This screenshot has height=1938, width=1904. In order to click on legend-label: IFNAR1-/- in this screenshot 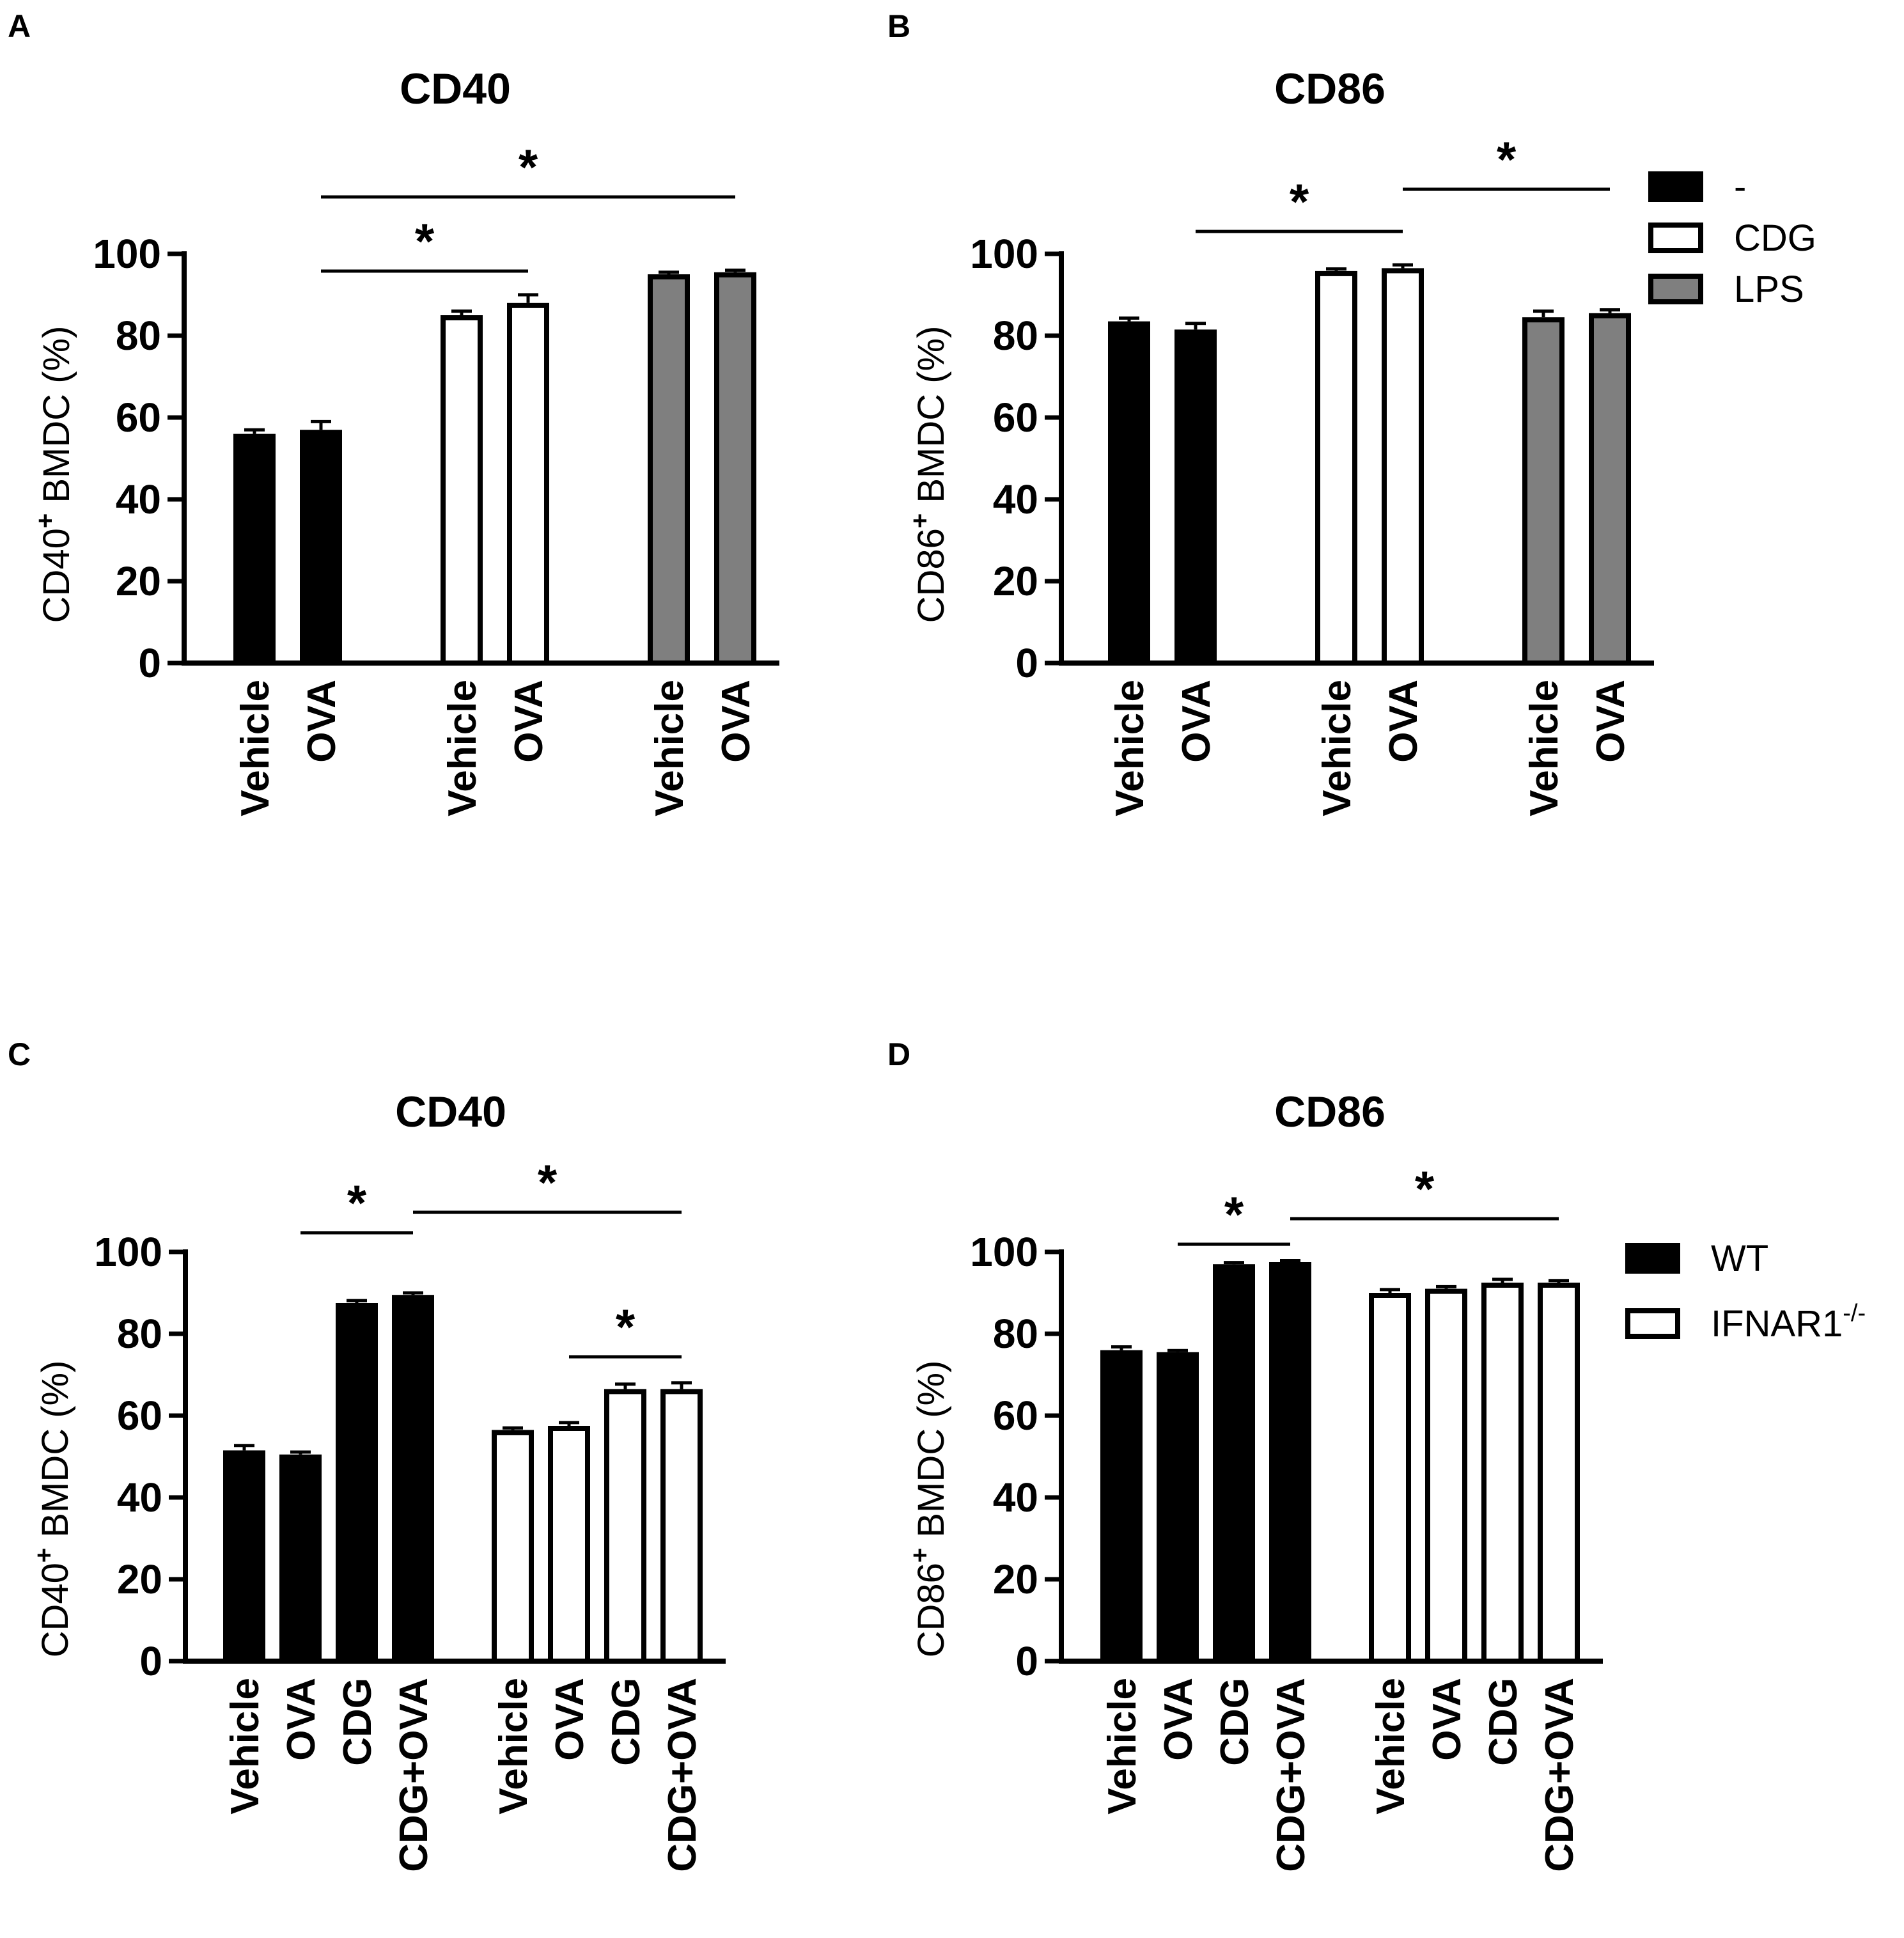, I will do `click(1788, 1322)`.